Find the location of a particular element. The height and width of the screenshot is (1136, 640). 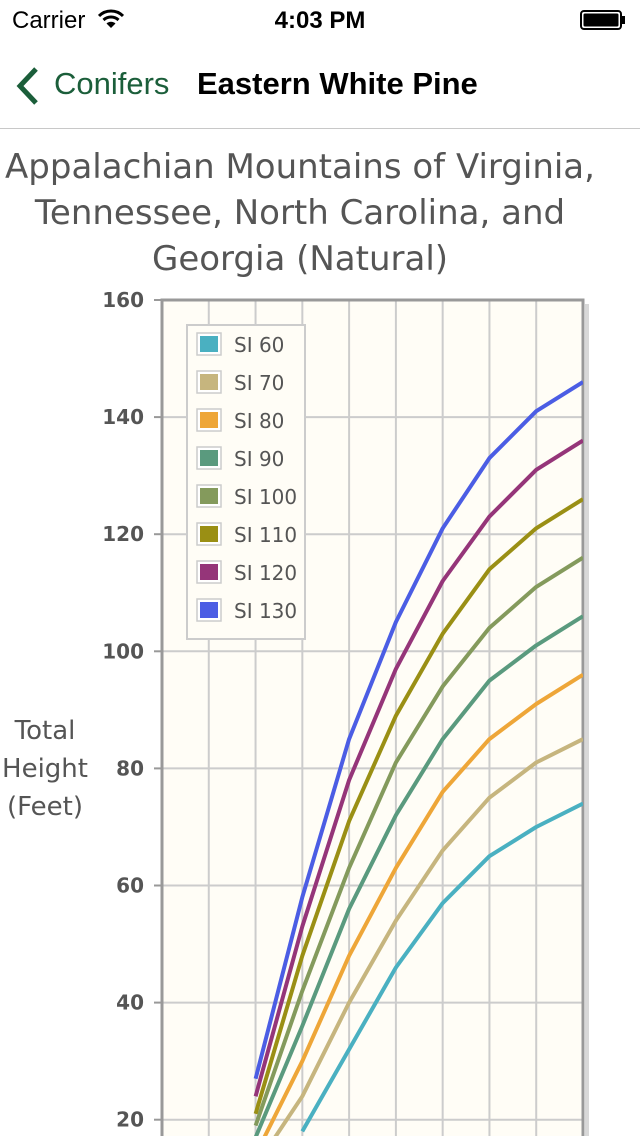

y-axis-title-line: (Feet) is located at coordinates (44, 807).